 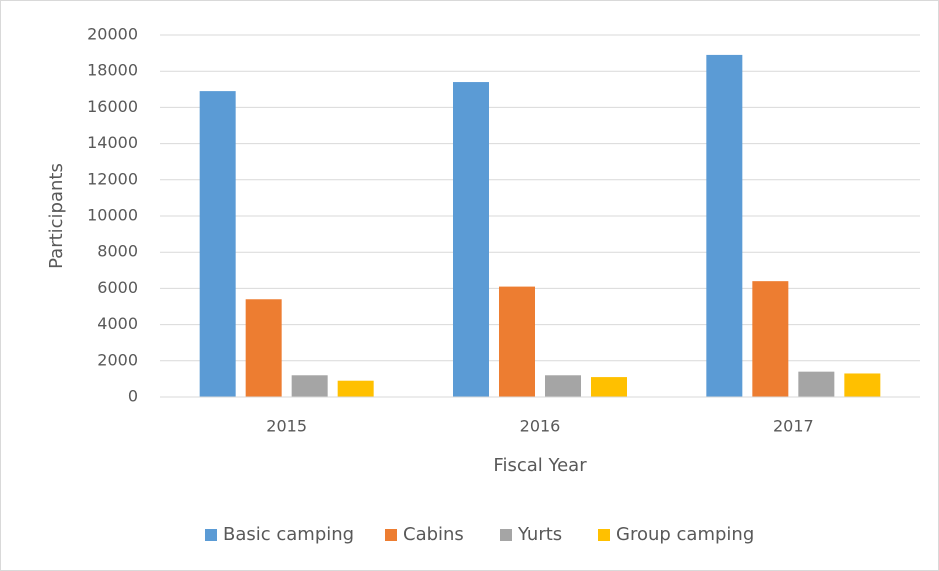 I want to click on y-tick-label: 6000, so click(x=117, y=287).